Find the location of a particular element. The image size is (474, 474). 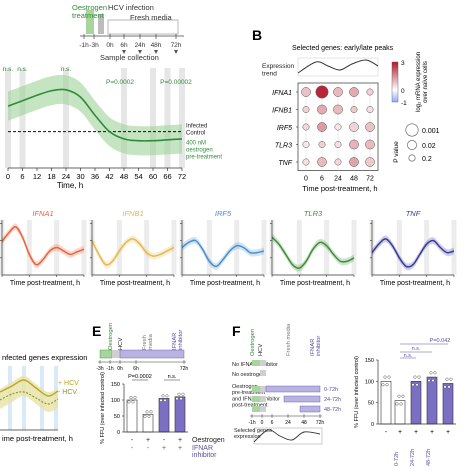

condition-label-line: Oestrogen is located at coordinates (208, 440).